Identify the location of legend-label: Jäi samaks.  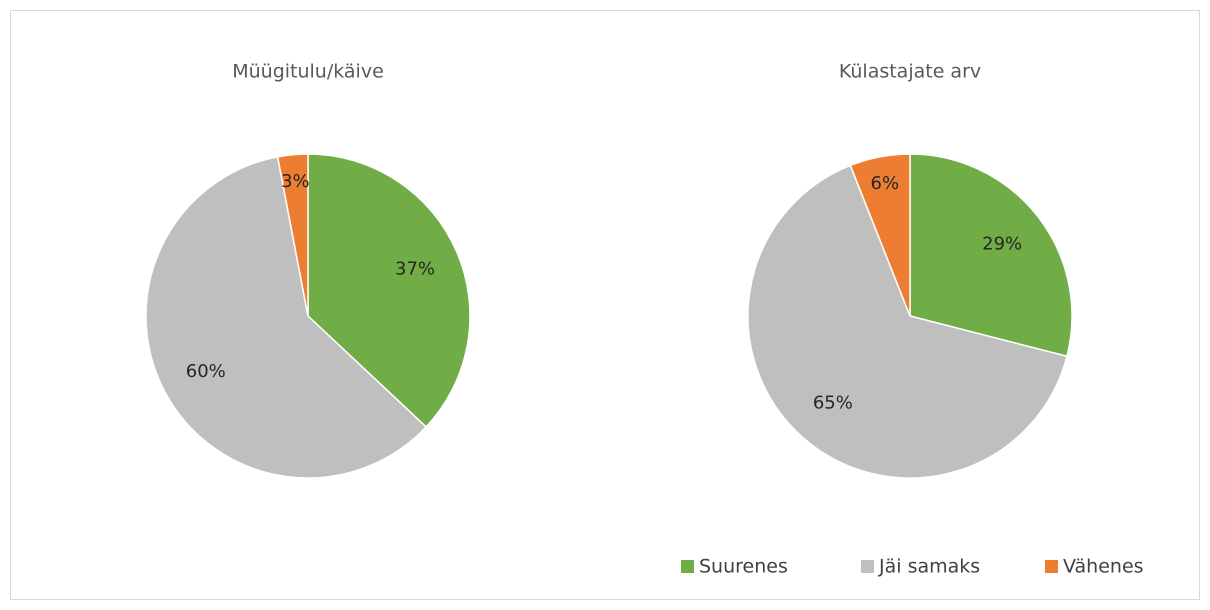
(929, 567).